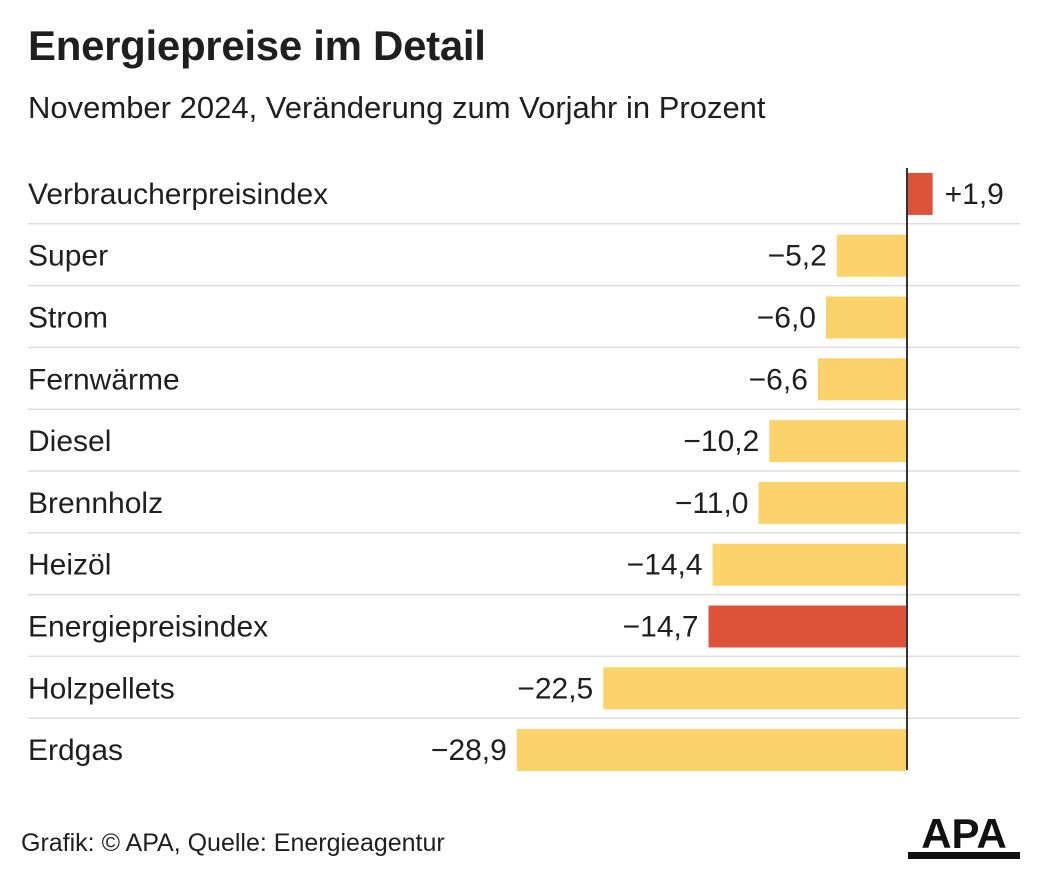  Describe the element at coordinates (661, 627) in the screenshot. I see `value-label: −14,7` at that location.